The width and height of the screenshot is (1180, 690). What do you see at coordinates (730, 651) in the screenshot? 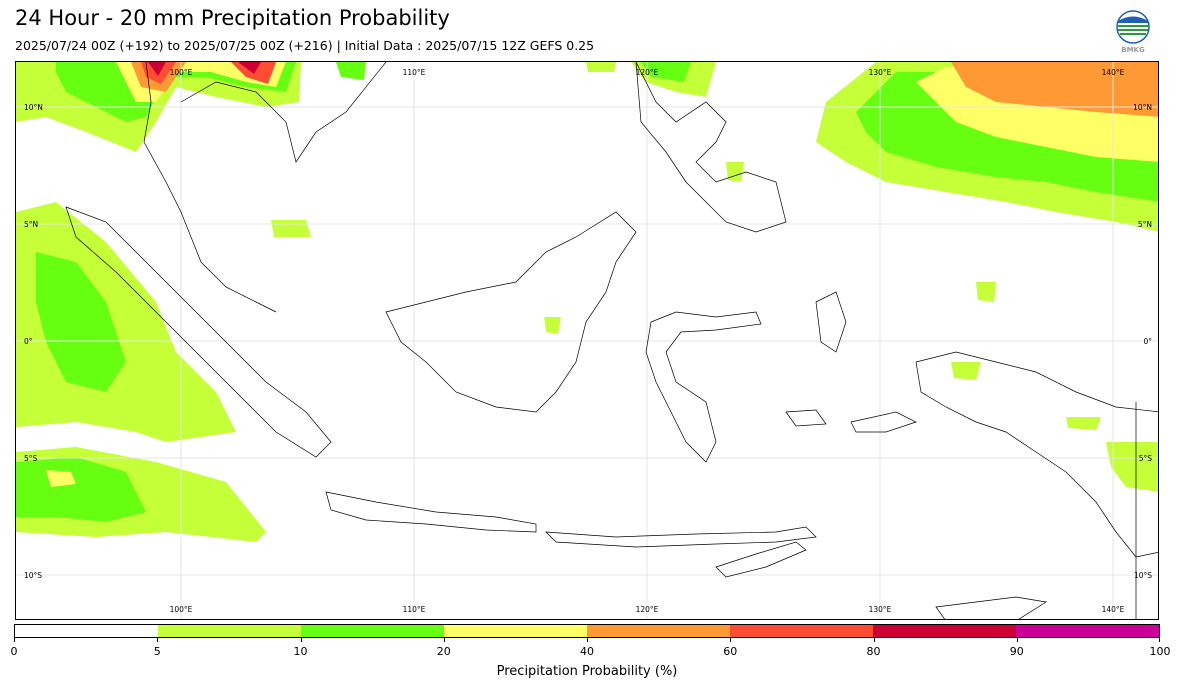
I see `colorbar-tick-label: 60` at bounding box center [730, 651].